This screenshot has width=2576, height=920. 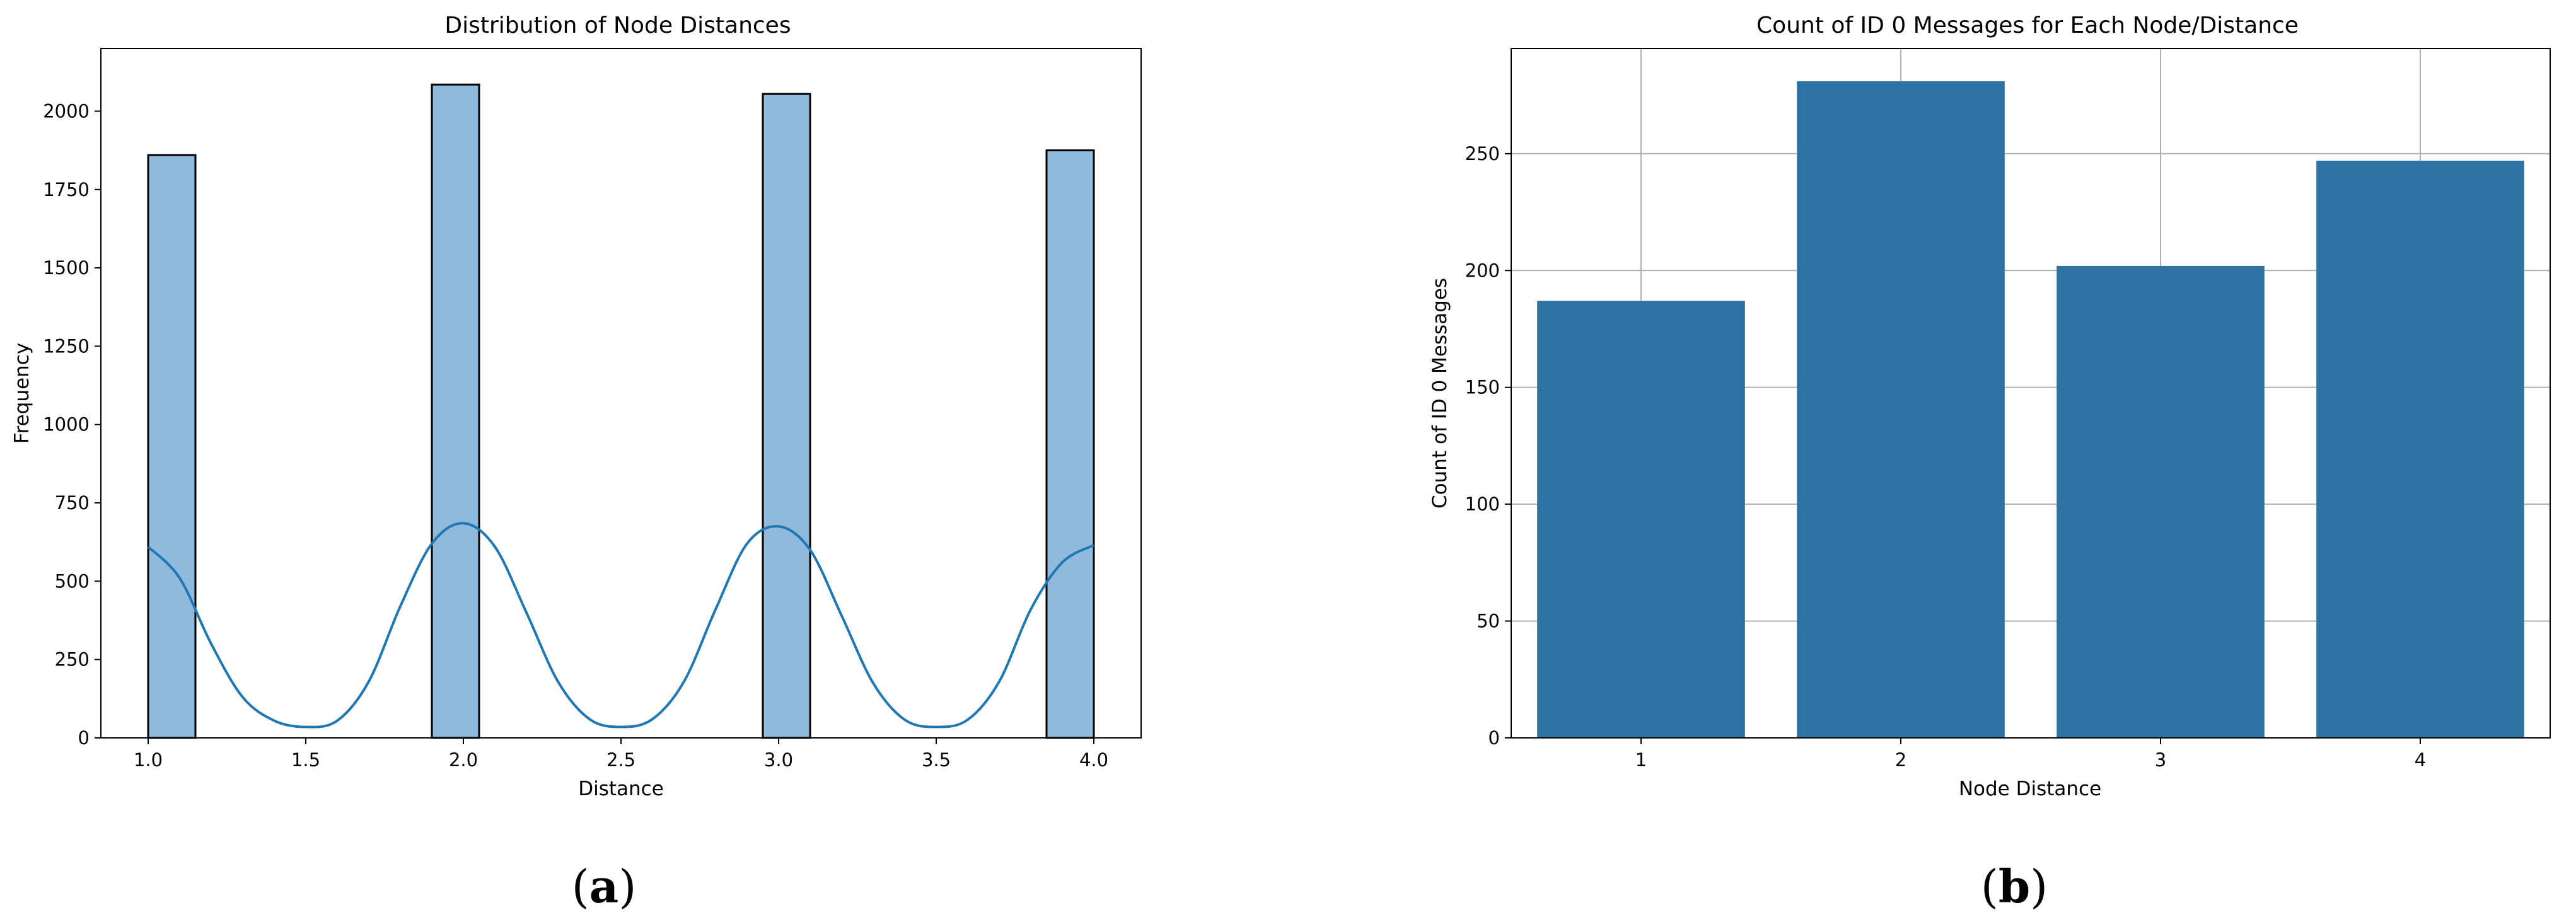 I want to click on x-tick-label: 3.5, so click(x=936, y=760).